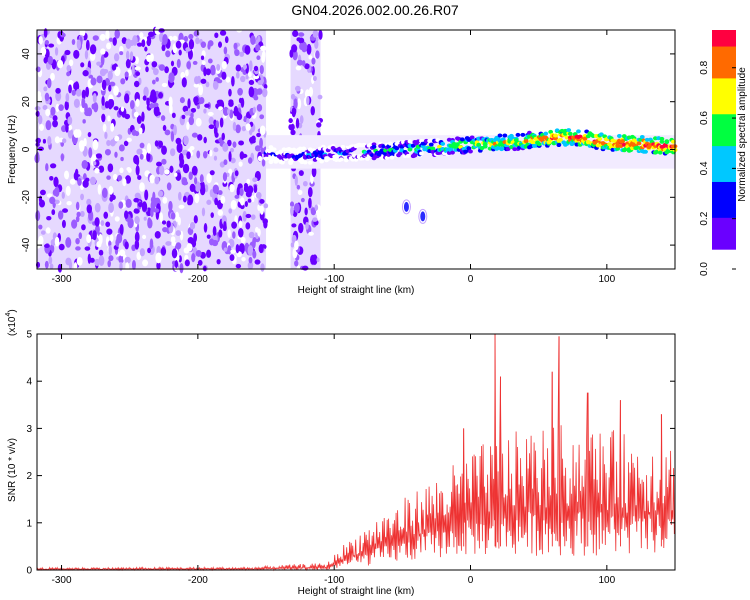  I want to click on snr-x-tick-label: -100, so click(334, 580).